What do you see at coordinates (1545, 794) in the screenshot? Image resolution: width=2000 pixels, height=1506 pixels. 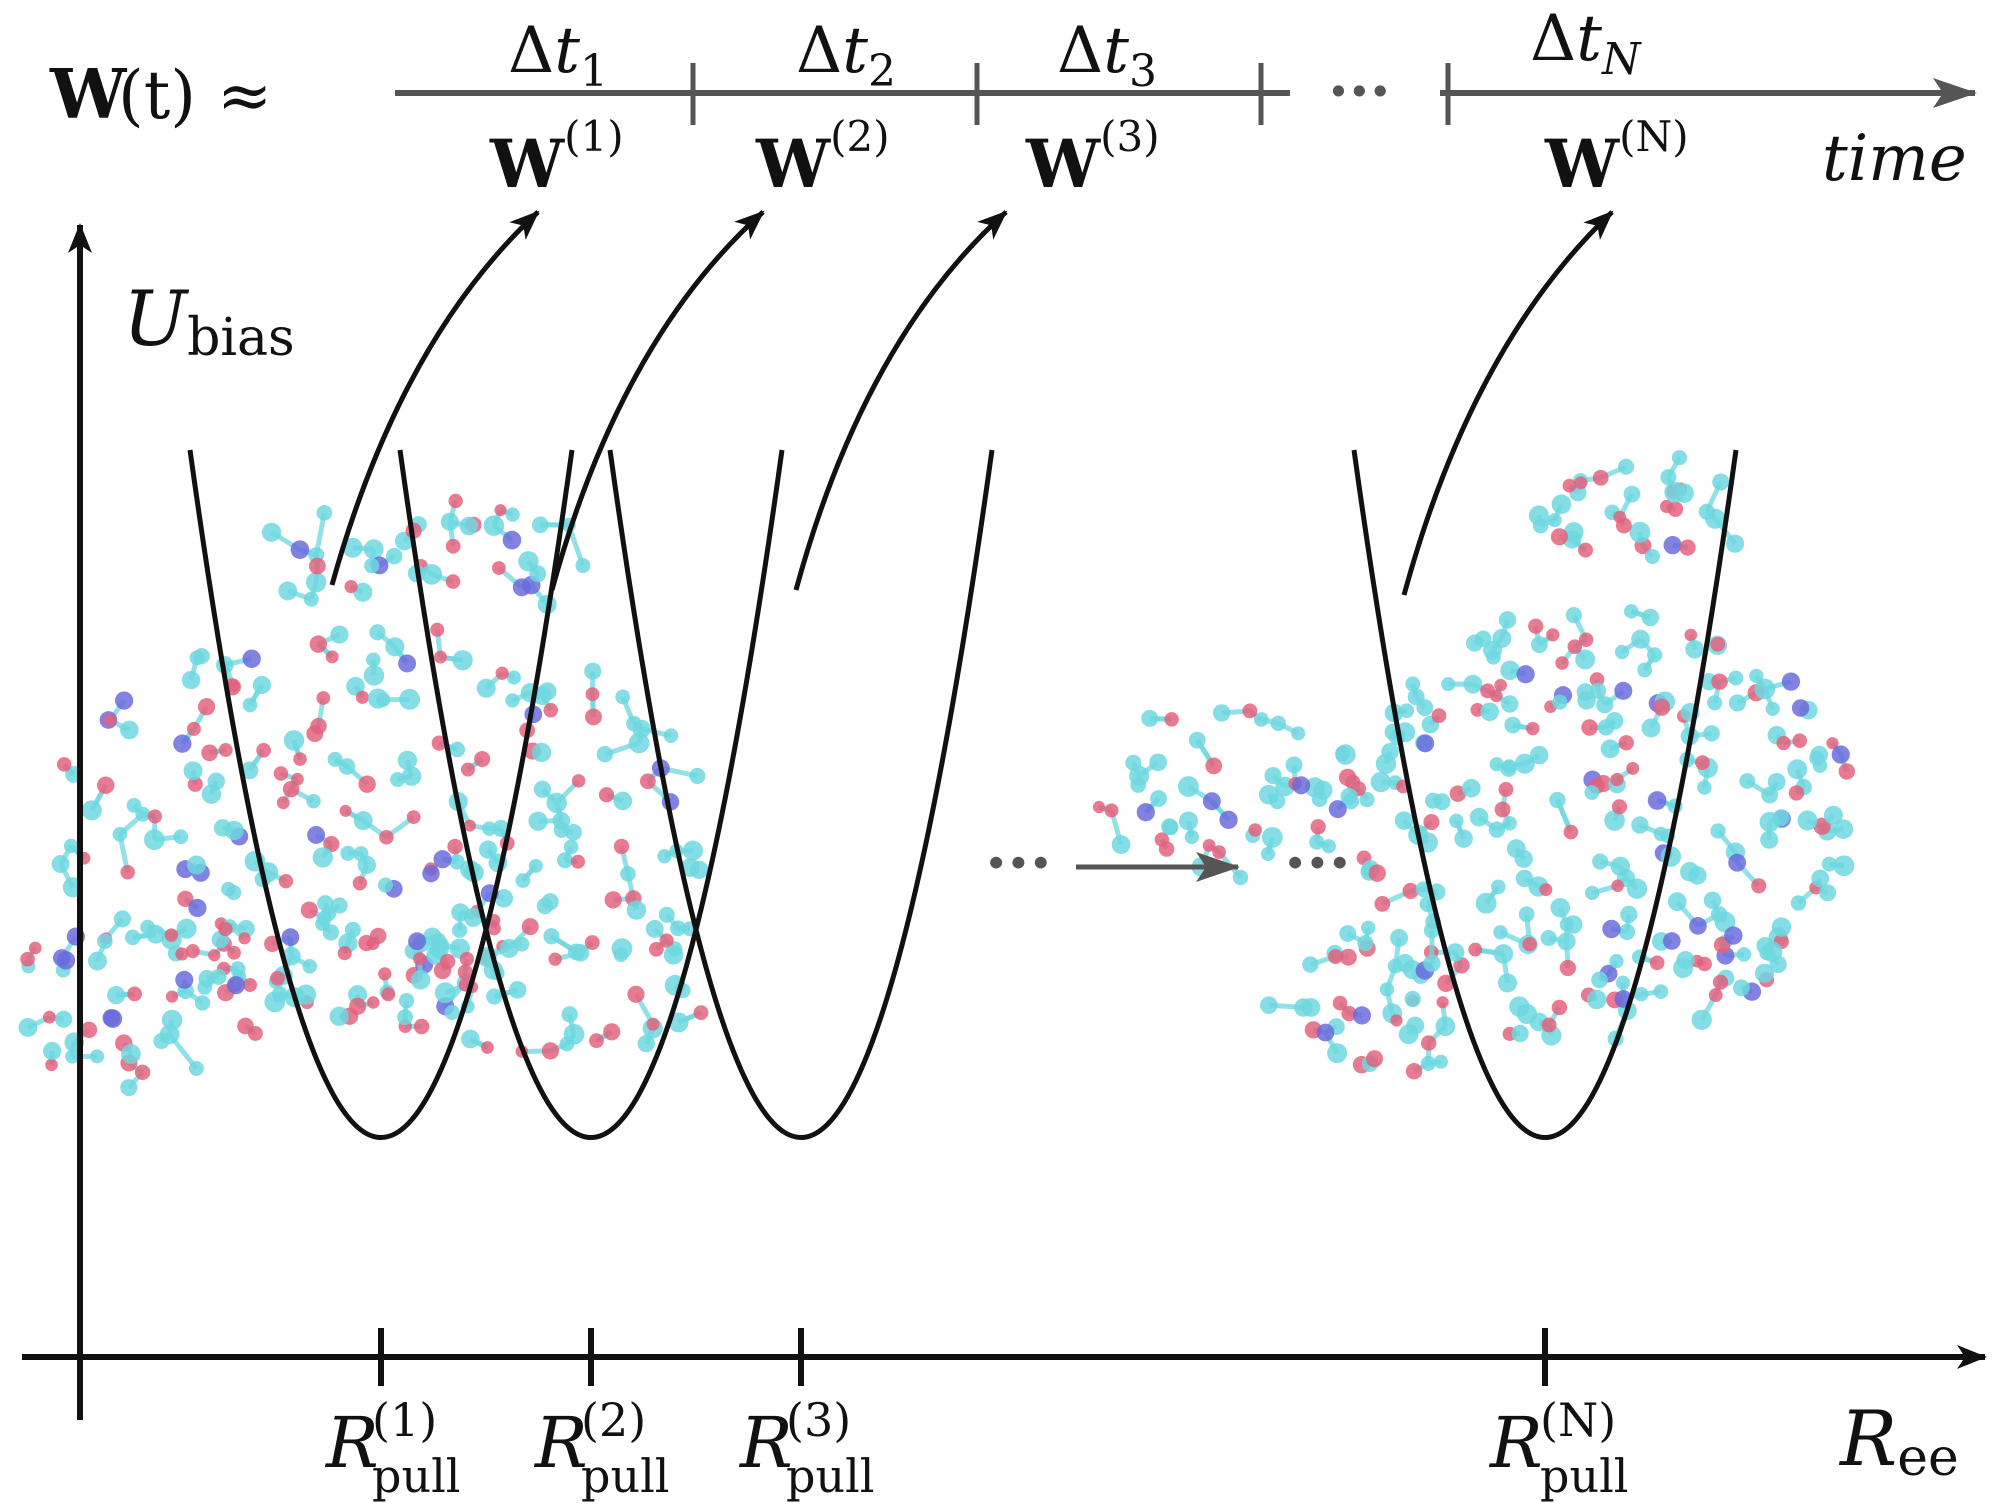 I see `parabola-n` at bounding box center [1545, 794].